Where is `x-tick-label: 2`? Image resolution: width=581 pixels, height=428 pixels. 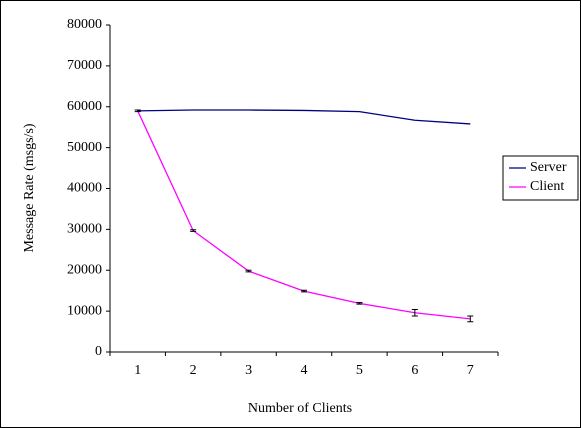 x-tick-label: 2 is located at coordinates (193, 370).